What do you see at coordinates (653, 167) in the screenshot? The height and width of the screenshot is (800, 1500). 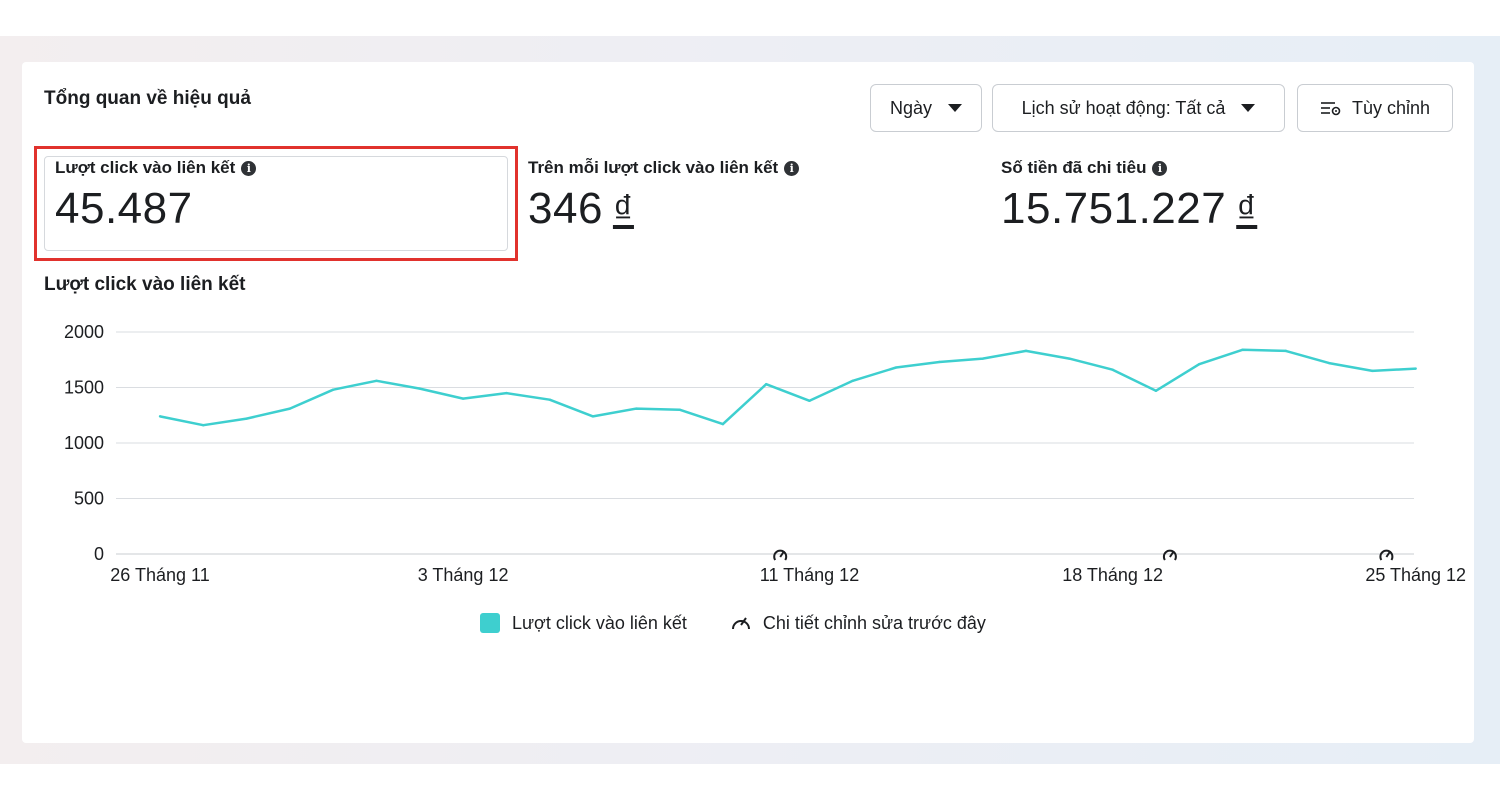 I see `metric-label: Trên mỗi lượt click vào liên kết` at bounding box center [653, 167].